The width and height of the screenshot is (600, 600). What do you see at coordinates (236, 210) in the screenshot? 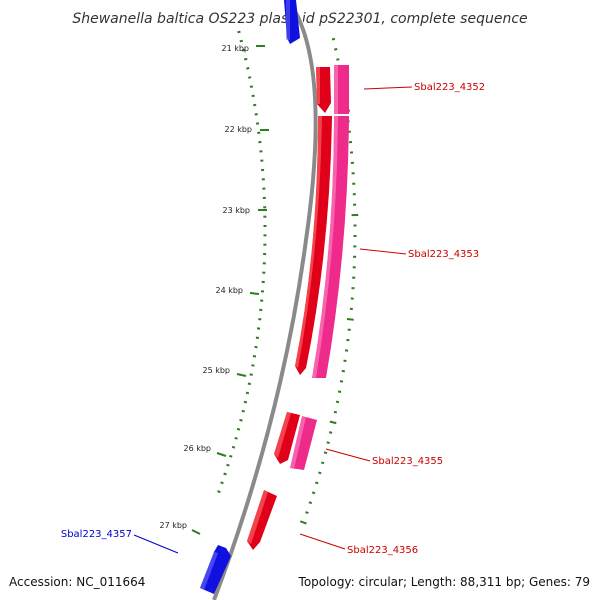
I see `kbp-tick-label: 23 kbp` at bounding box center [236, 210].